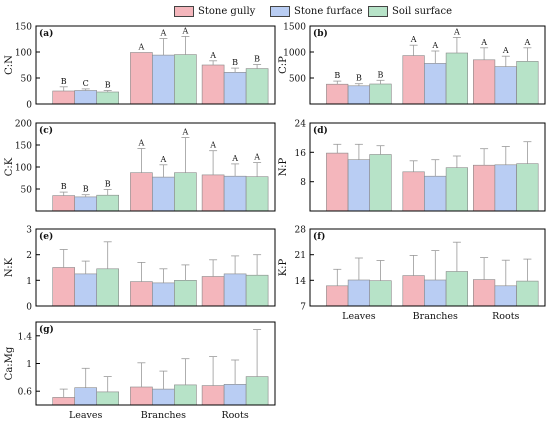 The height and width of the screenshot is (421, 550). What do you see at coordinates (23, 54) in the screenshot?
I see `y-tick-label-a: 100` at bounding box center [23, 54].